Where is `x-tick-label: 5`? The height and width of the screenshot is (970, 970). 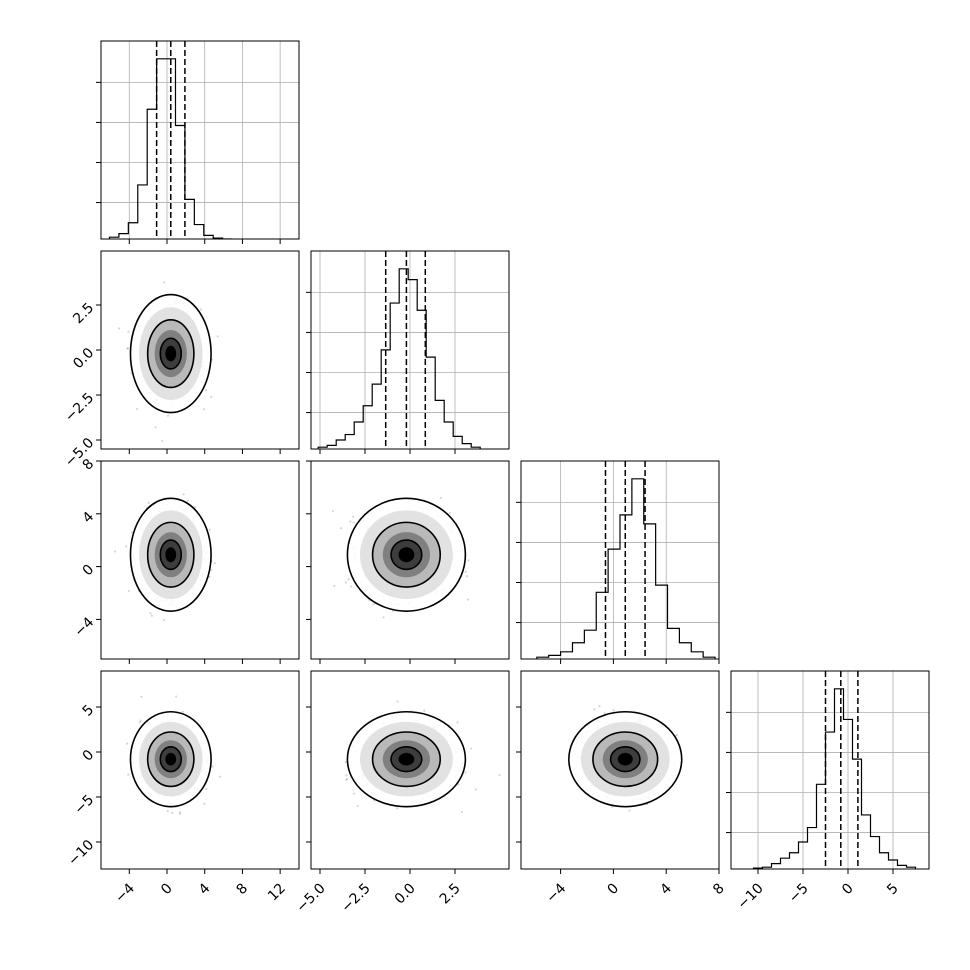
x-tick-label: 5 is located at coordinates (893, 889).